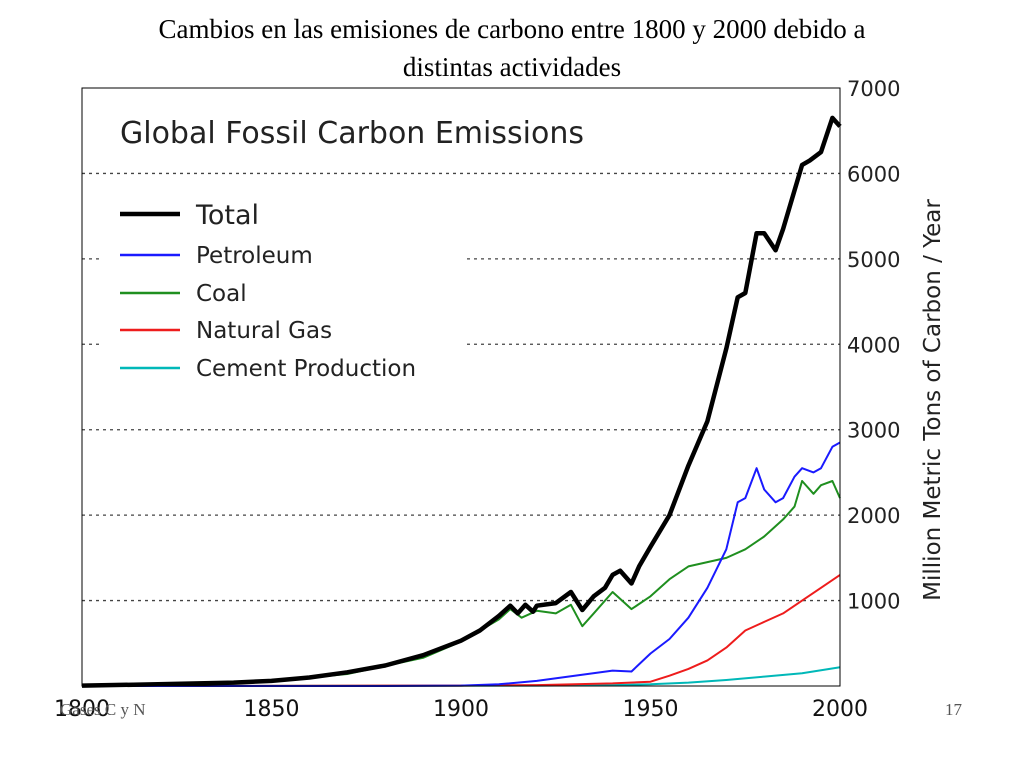  What do you see at coordinates (953, 709) in the screenshot?
I see `slide-page-number: 17` at bounding box center [953, 709].